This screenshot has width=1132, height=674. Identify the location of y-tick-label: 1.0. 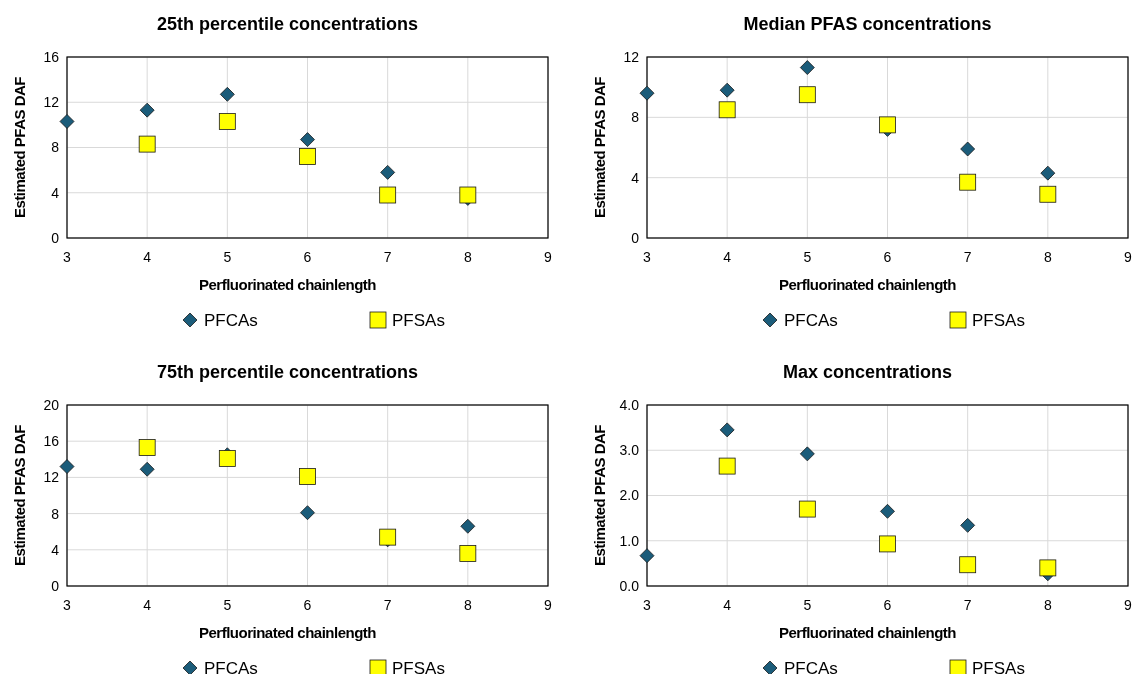
(629, 540).